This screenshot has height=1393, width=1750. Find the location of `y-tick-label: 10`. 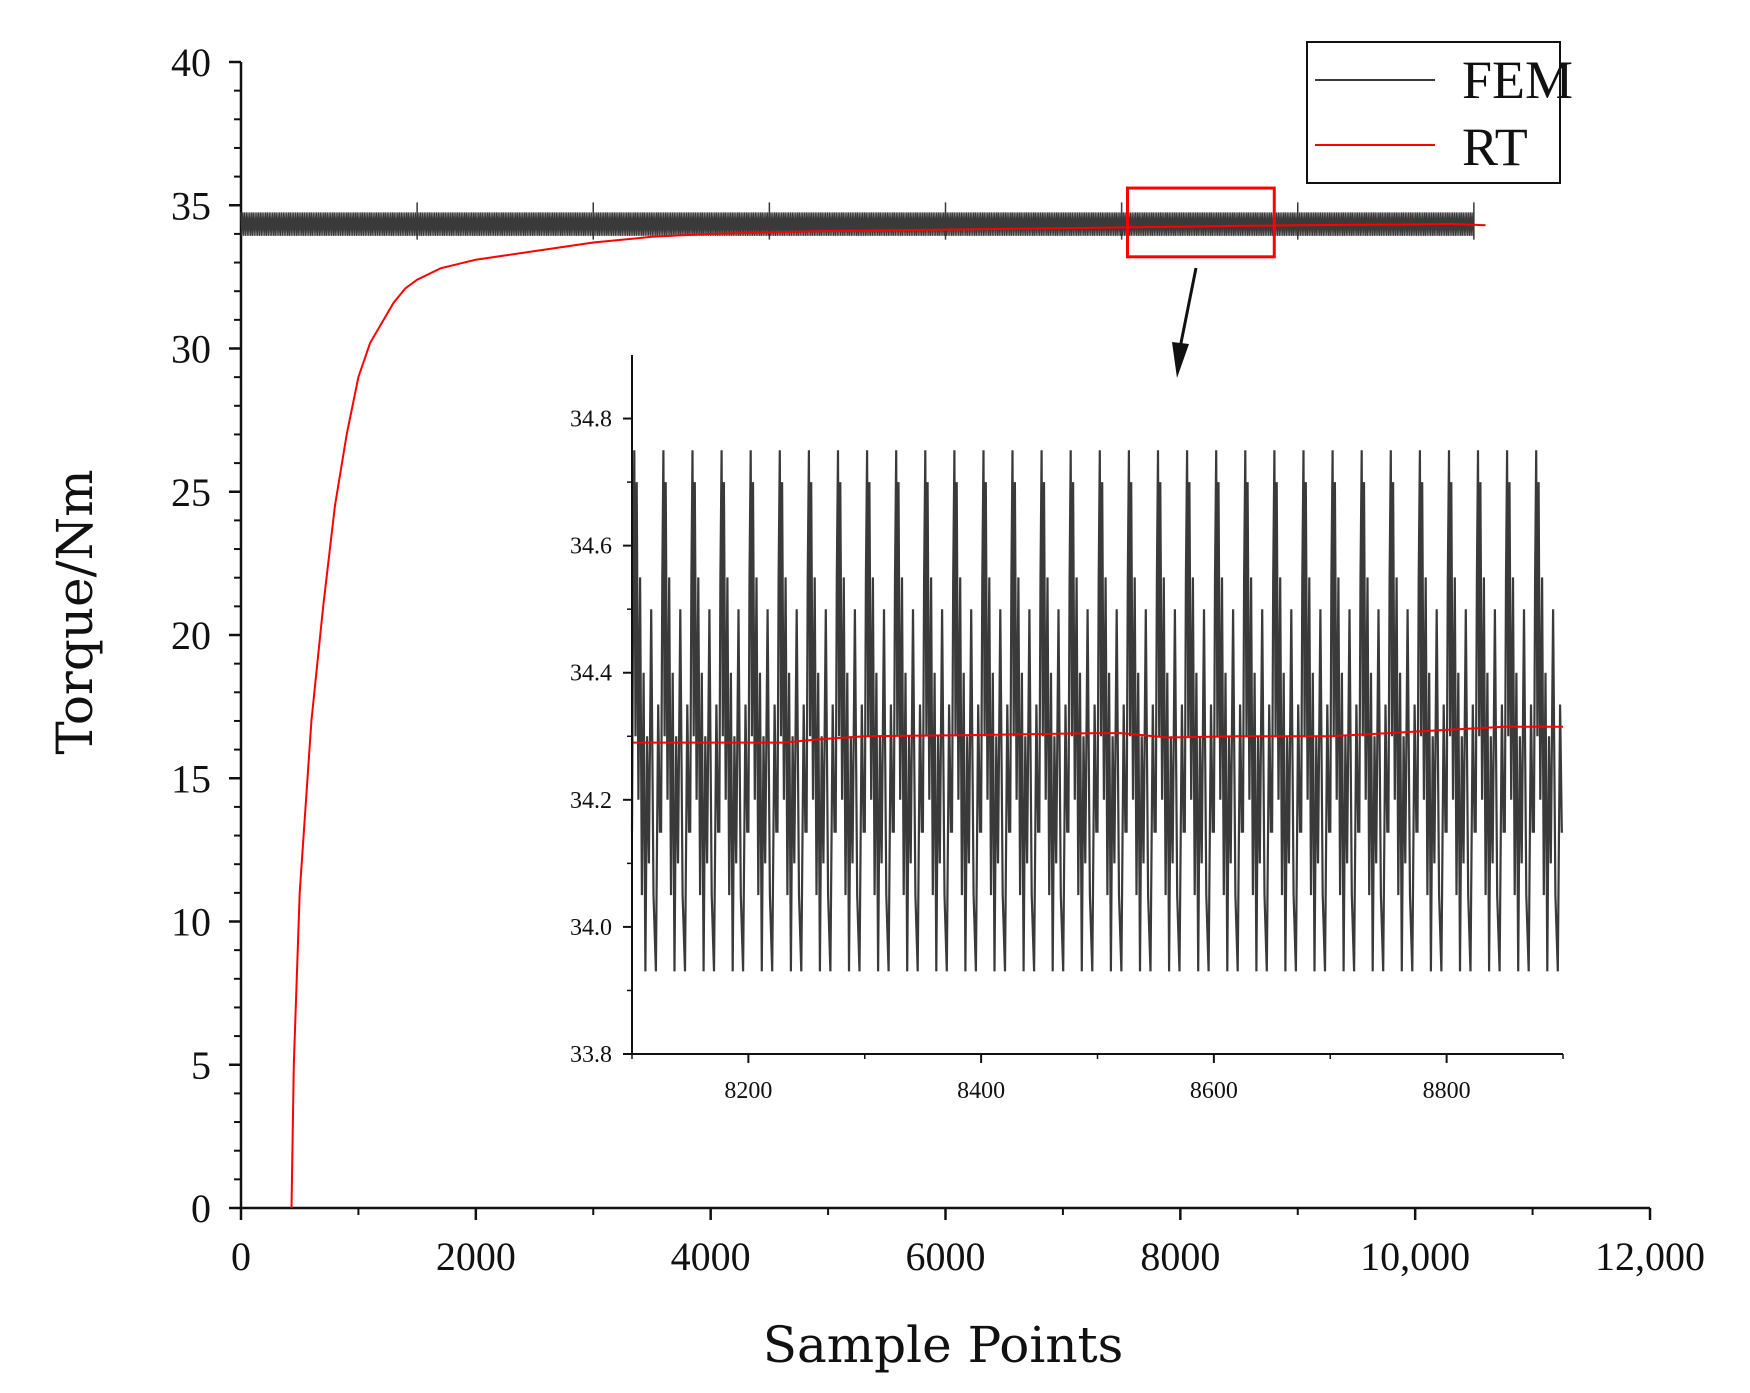

y-tick-label: 10 is located at coordinates (191, 922).